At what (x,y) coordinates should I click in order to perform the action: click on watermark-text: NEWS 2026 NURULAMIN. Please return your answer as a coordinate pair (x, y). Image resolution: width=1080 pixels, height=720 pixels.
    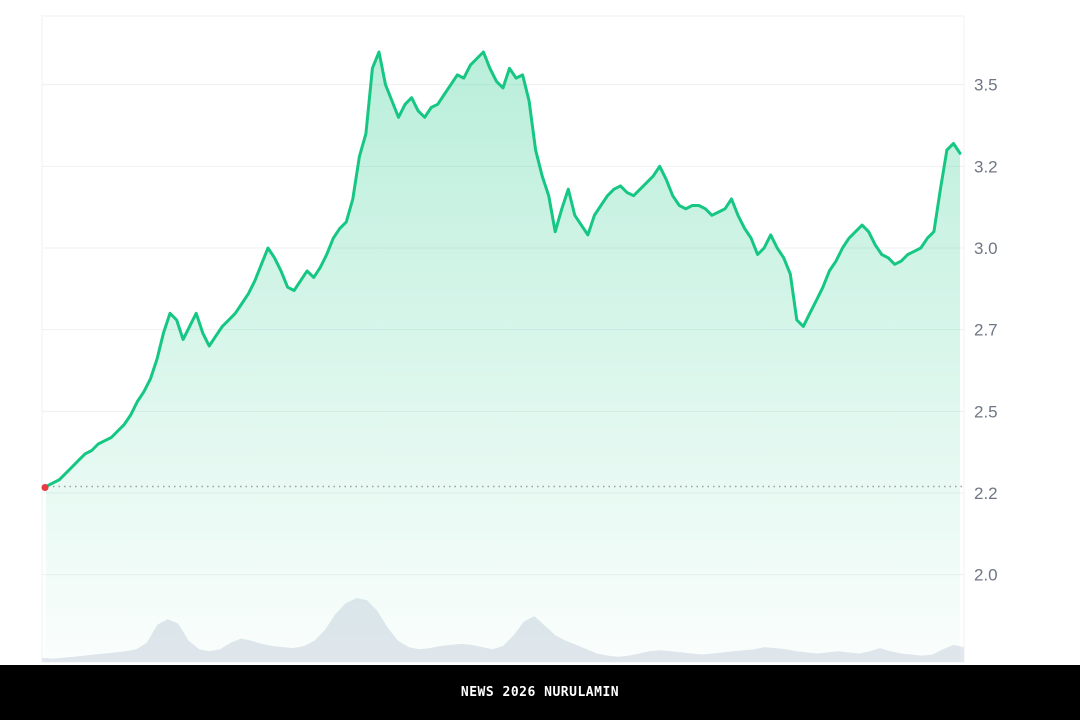
    Looking at the image, I should click on (540, 692).